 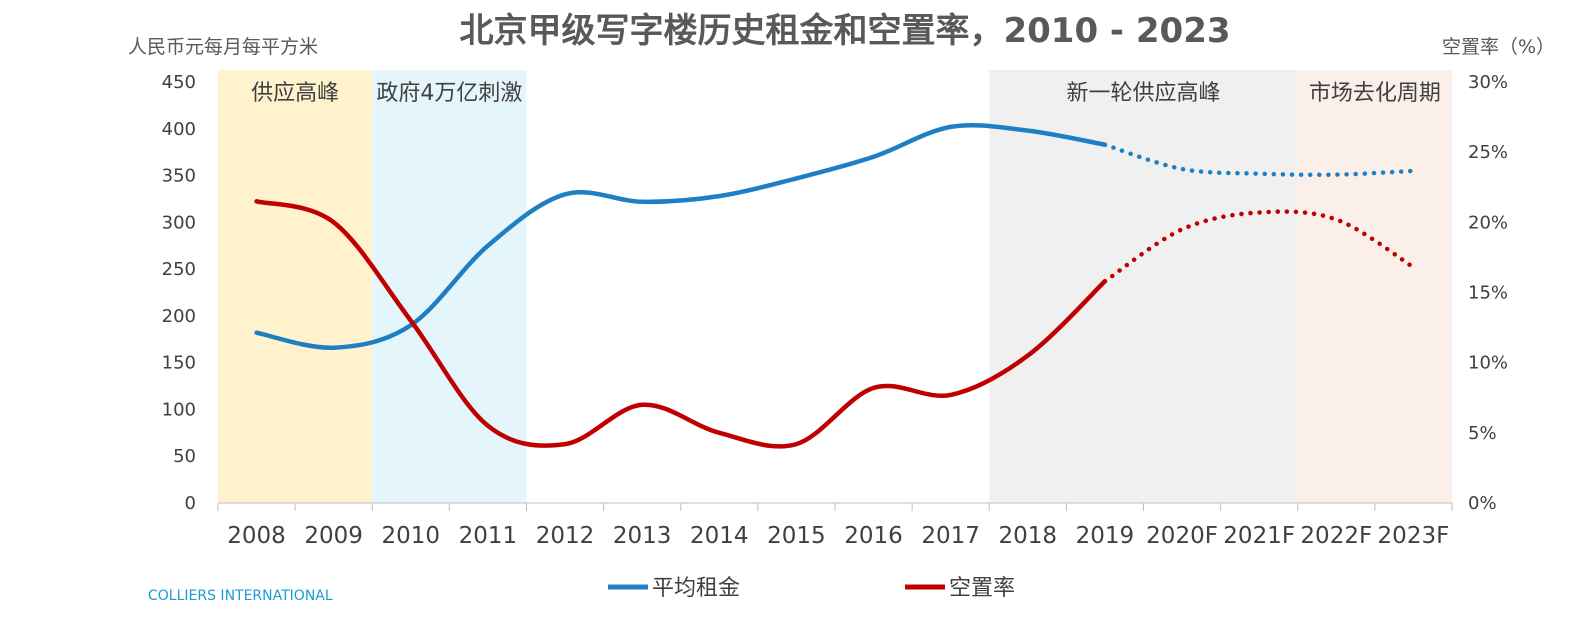 What do you see at coordinates (179, 176) in the screenshot?
I see `y-left-tick-label: 350` at bounding box center [179, 176].